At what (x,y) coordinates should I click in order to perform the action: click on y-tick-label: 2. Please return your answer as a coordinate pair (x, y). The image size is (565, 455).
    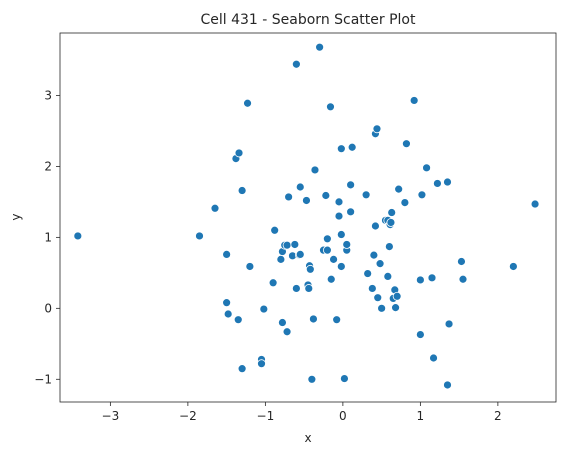
    Looking at the image, I should click on (48, 166).